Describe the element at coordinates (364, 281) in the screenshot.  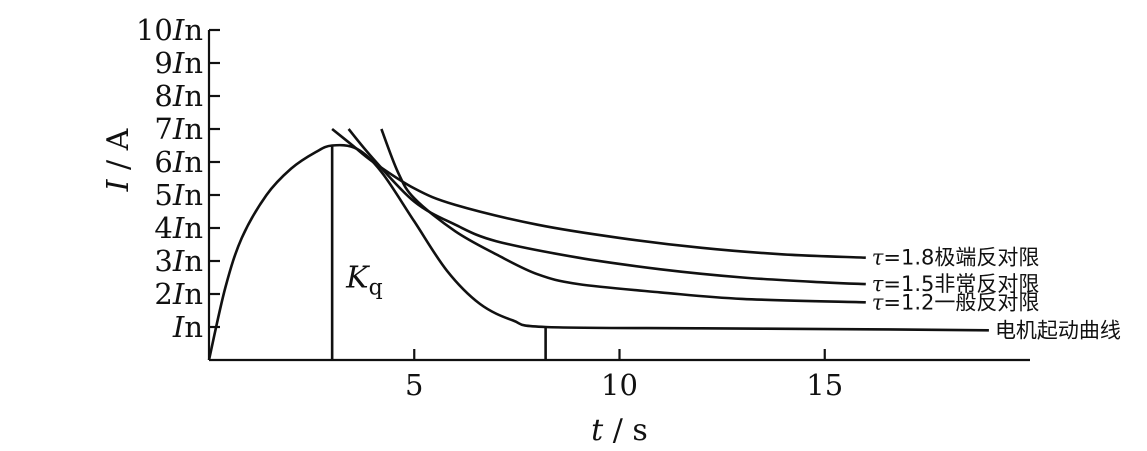
I see `kq-annotation: Kq` at that location.